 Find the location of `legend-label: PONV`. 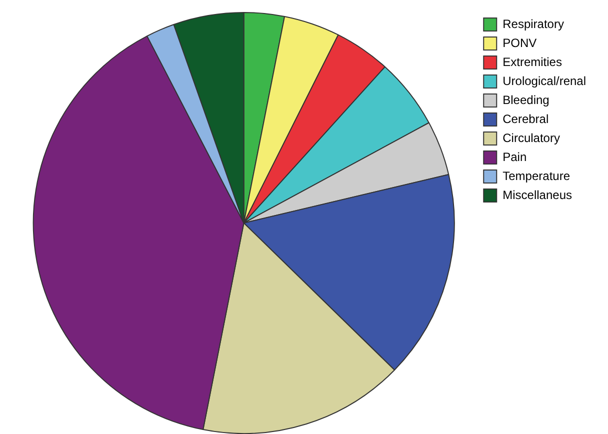

legend-label: PONV is located at coordinates (519, 43).